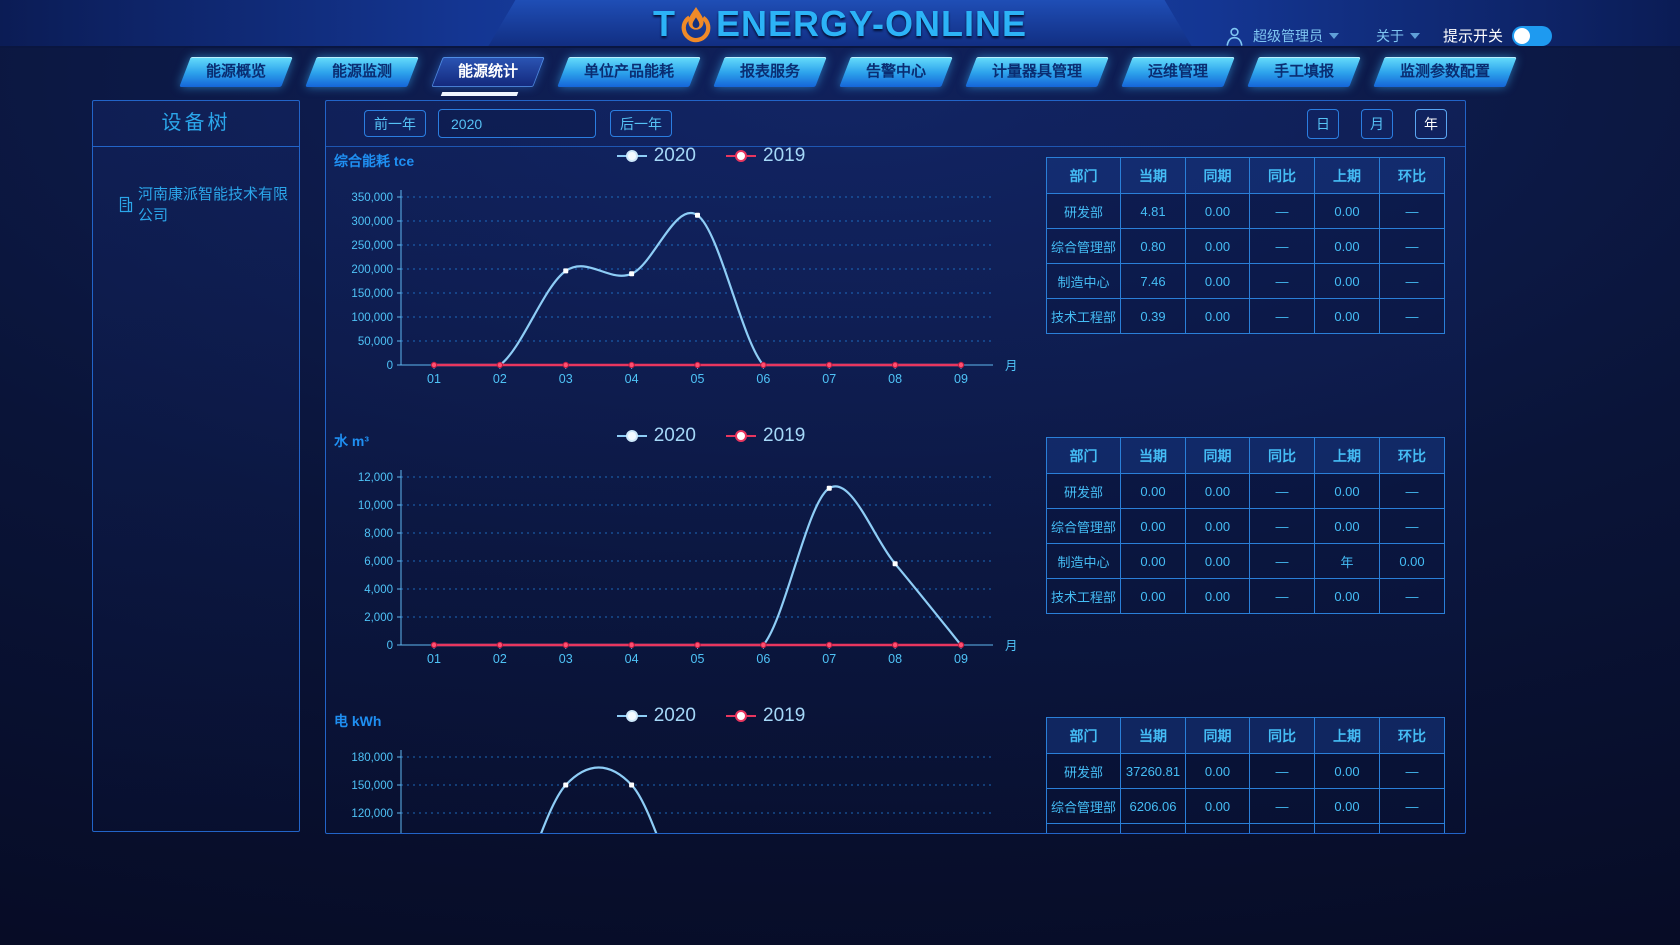  Describe the element at coordinates (1245, 596) in the screenshot. I see `table-row: 技术工程部 0.00 0.00—0.00—` at that location.